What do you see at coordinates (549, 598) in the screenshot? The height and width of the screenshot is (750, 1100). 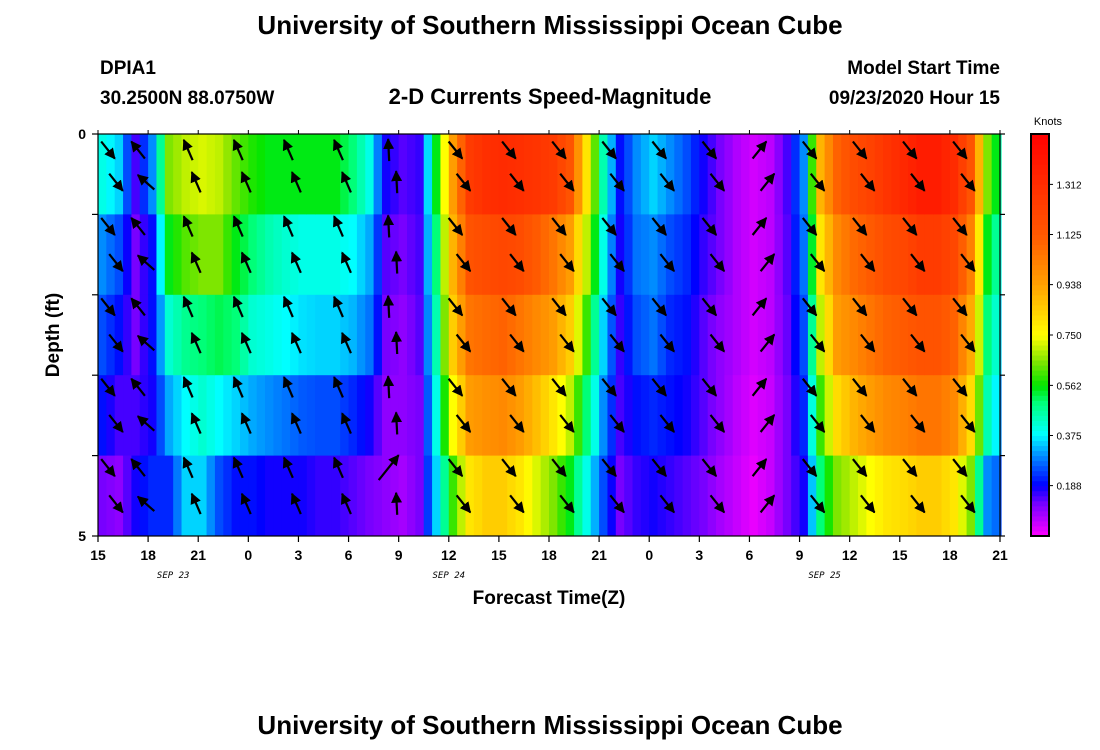 I see `x-axis-label: Forecast Time(Z)` at bounding box center [549, 598].